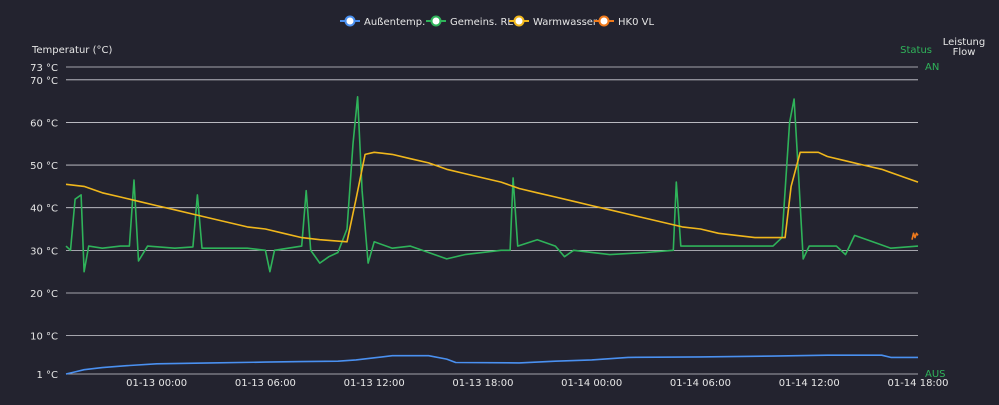  Describe the element at coordinates (565, 22) in the screenshot. I see `legend-label: Warmwasser` at that location.